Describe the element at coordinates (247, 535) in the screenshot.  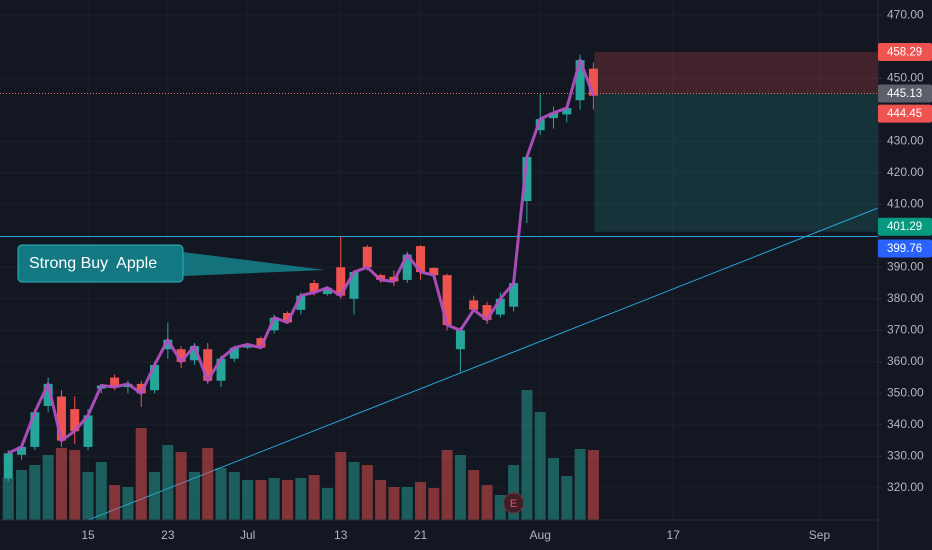
I see `x-tick-label: Jul` at that location.